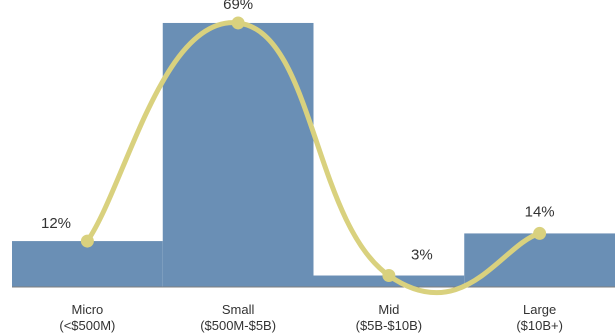 The width and height of the screenshot is (615, 334). What do you see at coordinates (539, 309) in the screenshot?
I see `x-tick-label-large: Large` at bounding box center [539, 309].